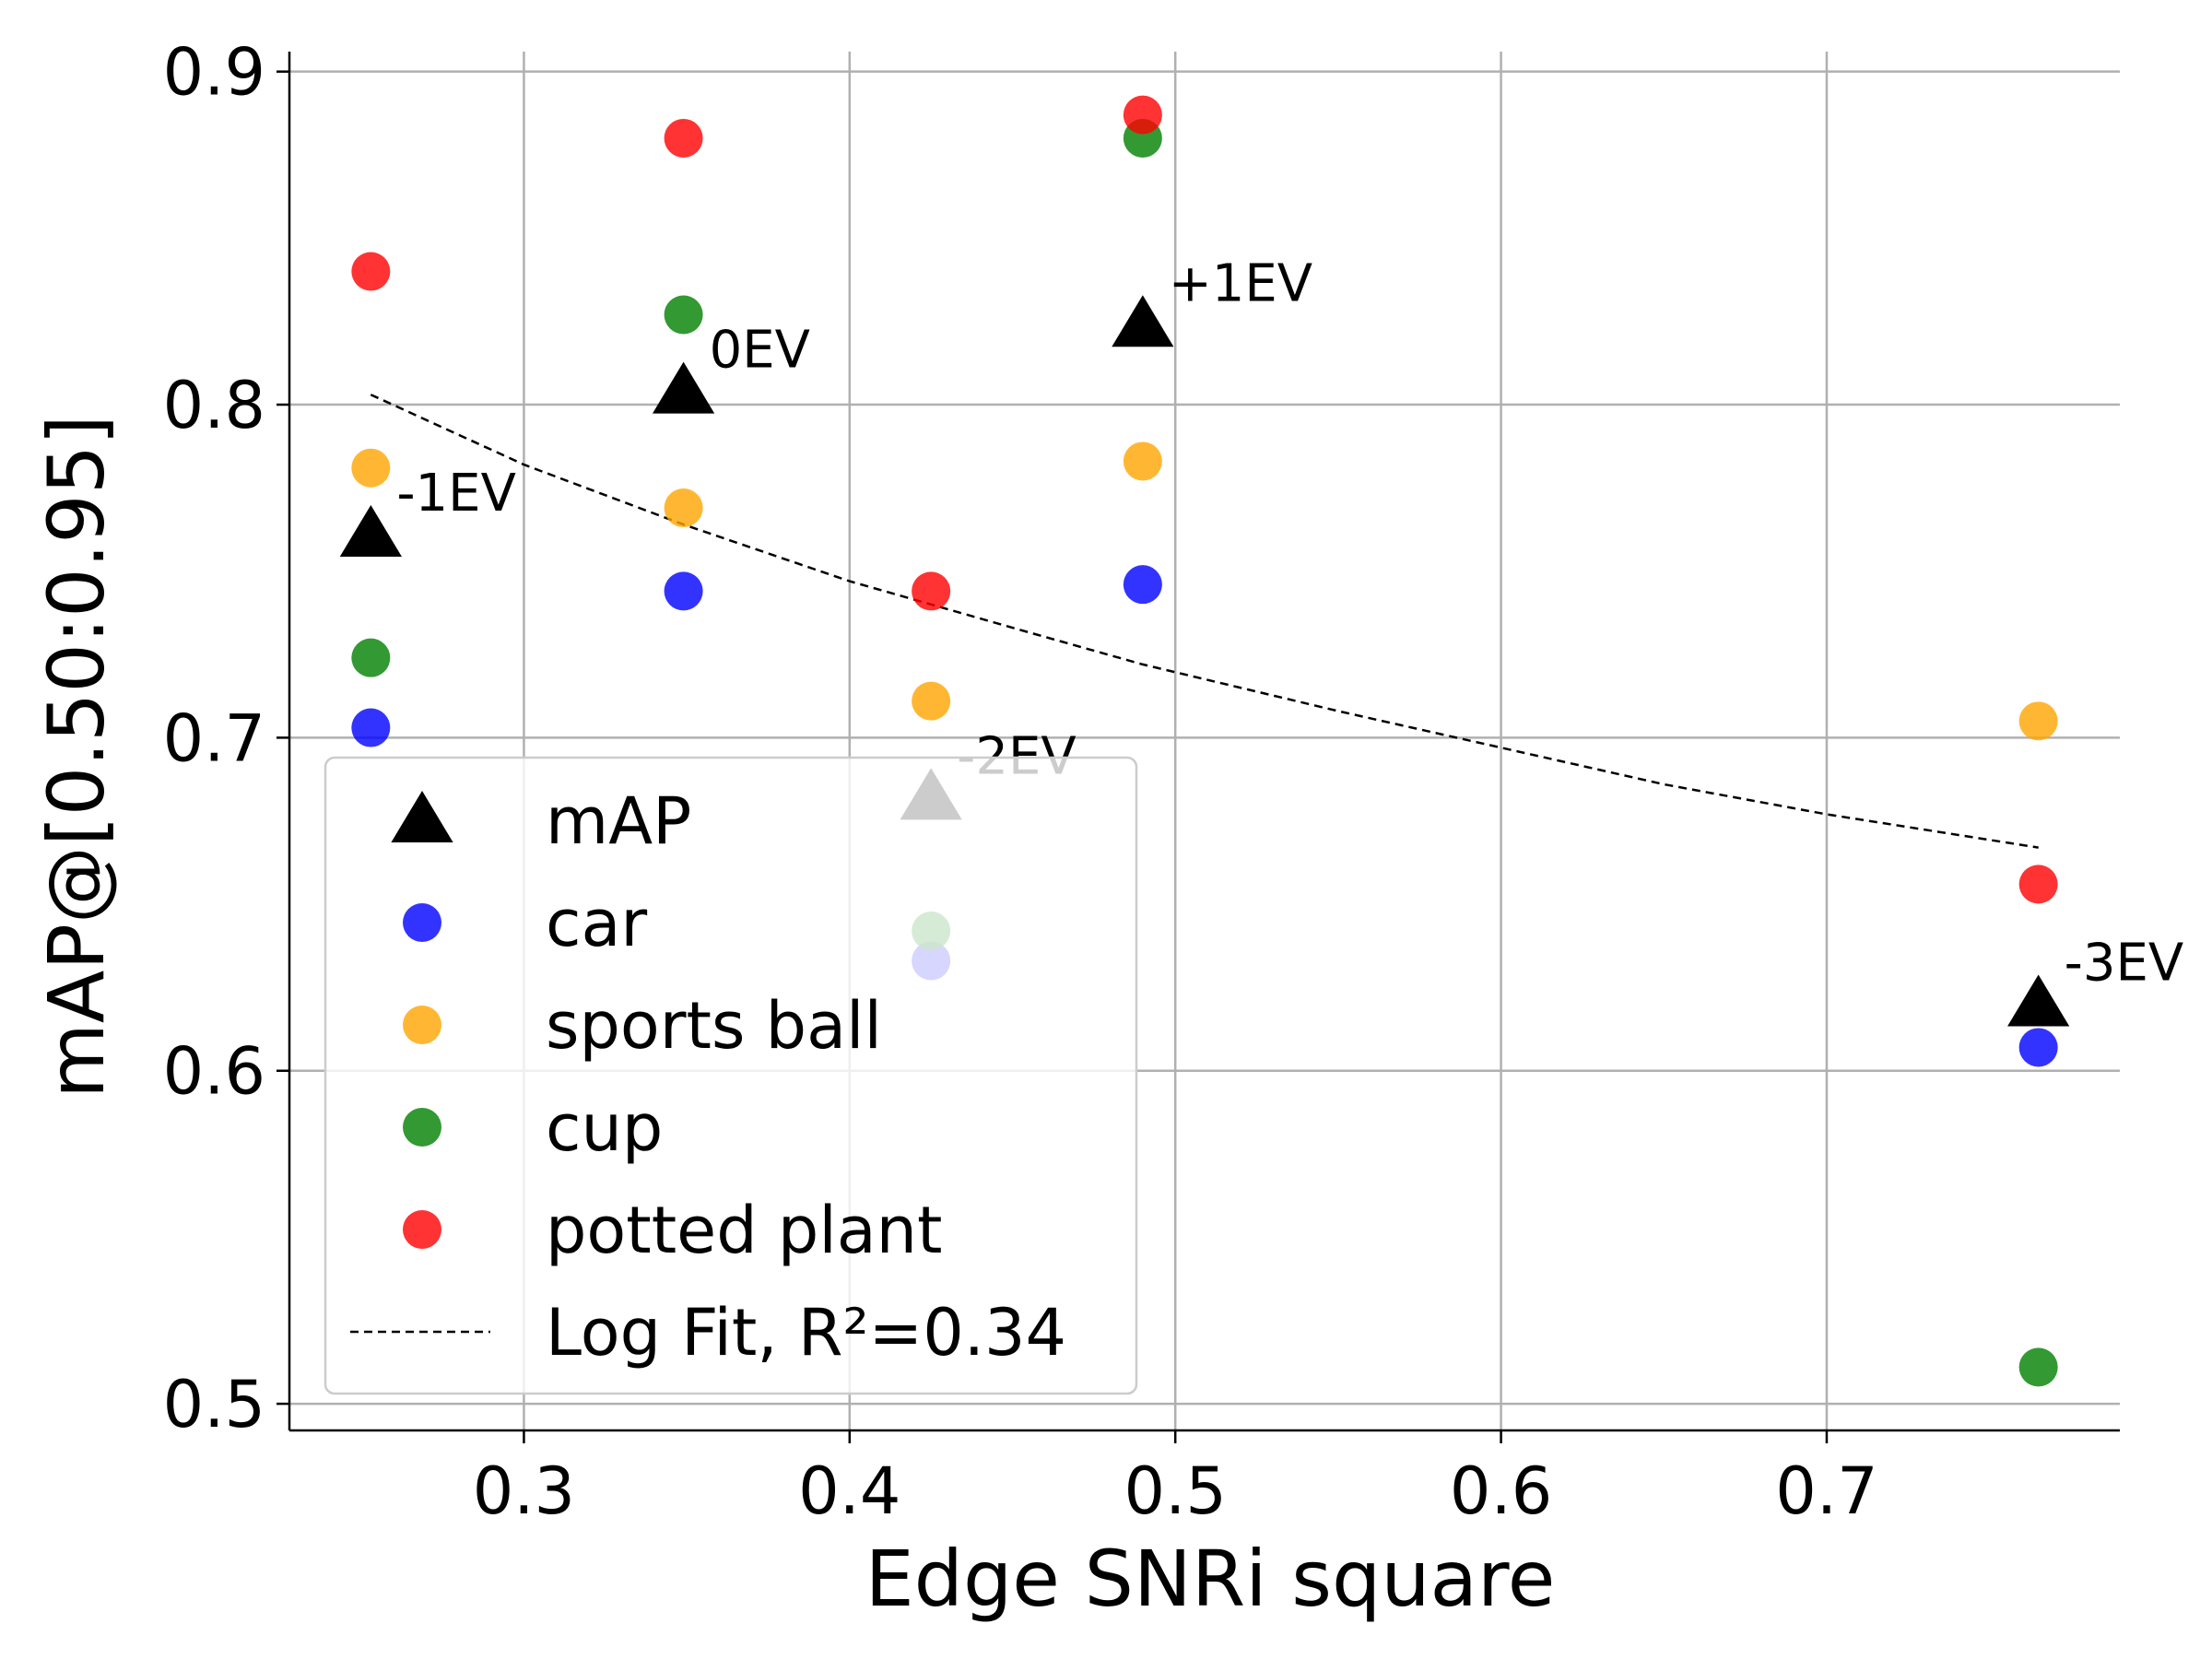  What do you see at coordinates (849, 1491) in the screenshot?
I see `x-tick-label: 0.4` at bounding box center [849, 1491].